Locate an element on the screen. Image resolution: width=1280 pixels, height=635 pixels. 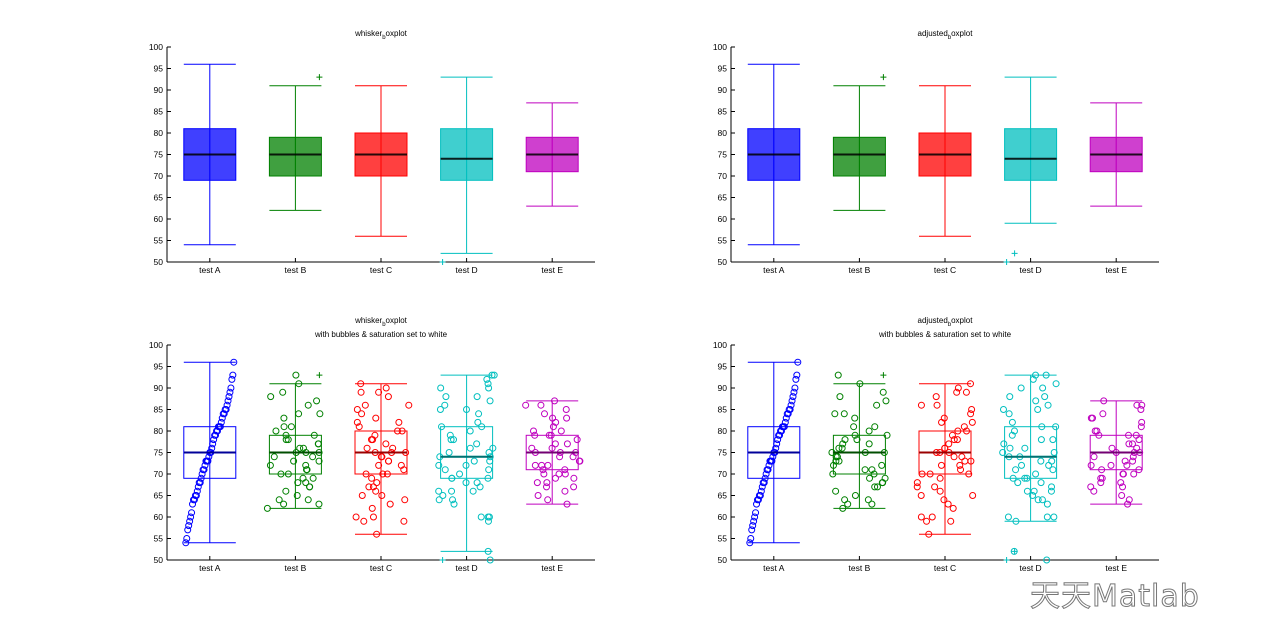
box-test-e is located at coordinates (1116, 452).